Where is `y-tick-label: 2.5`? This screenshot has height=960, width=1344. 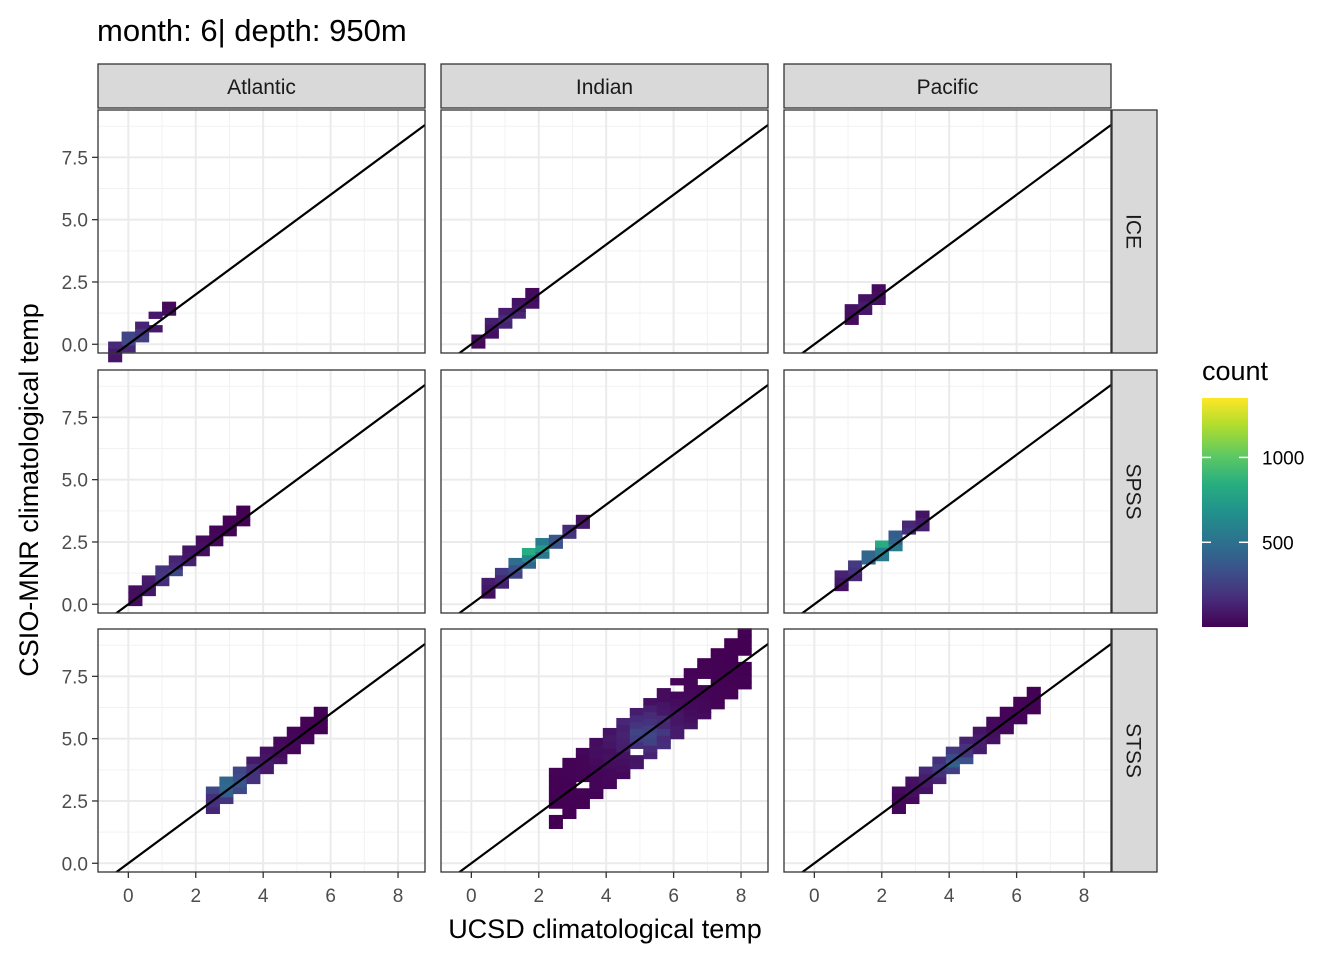 y-tick-label: 2.5 is located at coordinates (75, 543).